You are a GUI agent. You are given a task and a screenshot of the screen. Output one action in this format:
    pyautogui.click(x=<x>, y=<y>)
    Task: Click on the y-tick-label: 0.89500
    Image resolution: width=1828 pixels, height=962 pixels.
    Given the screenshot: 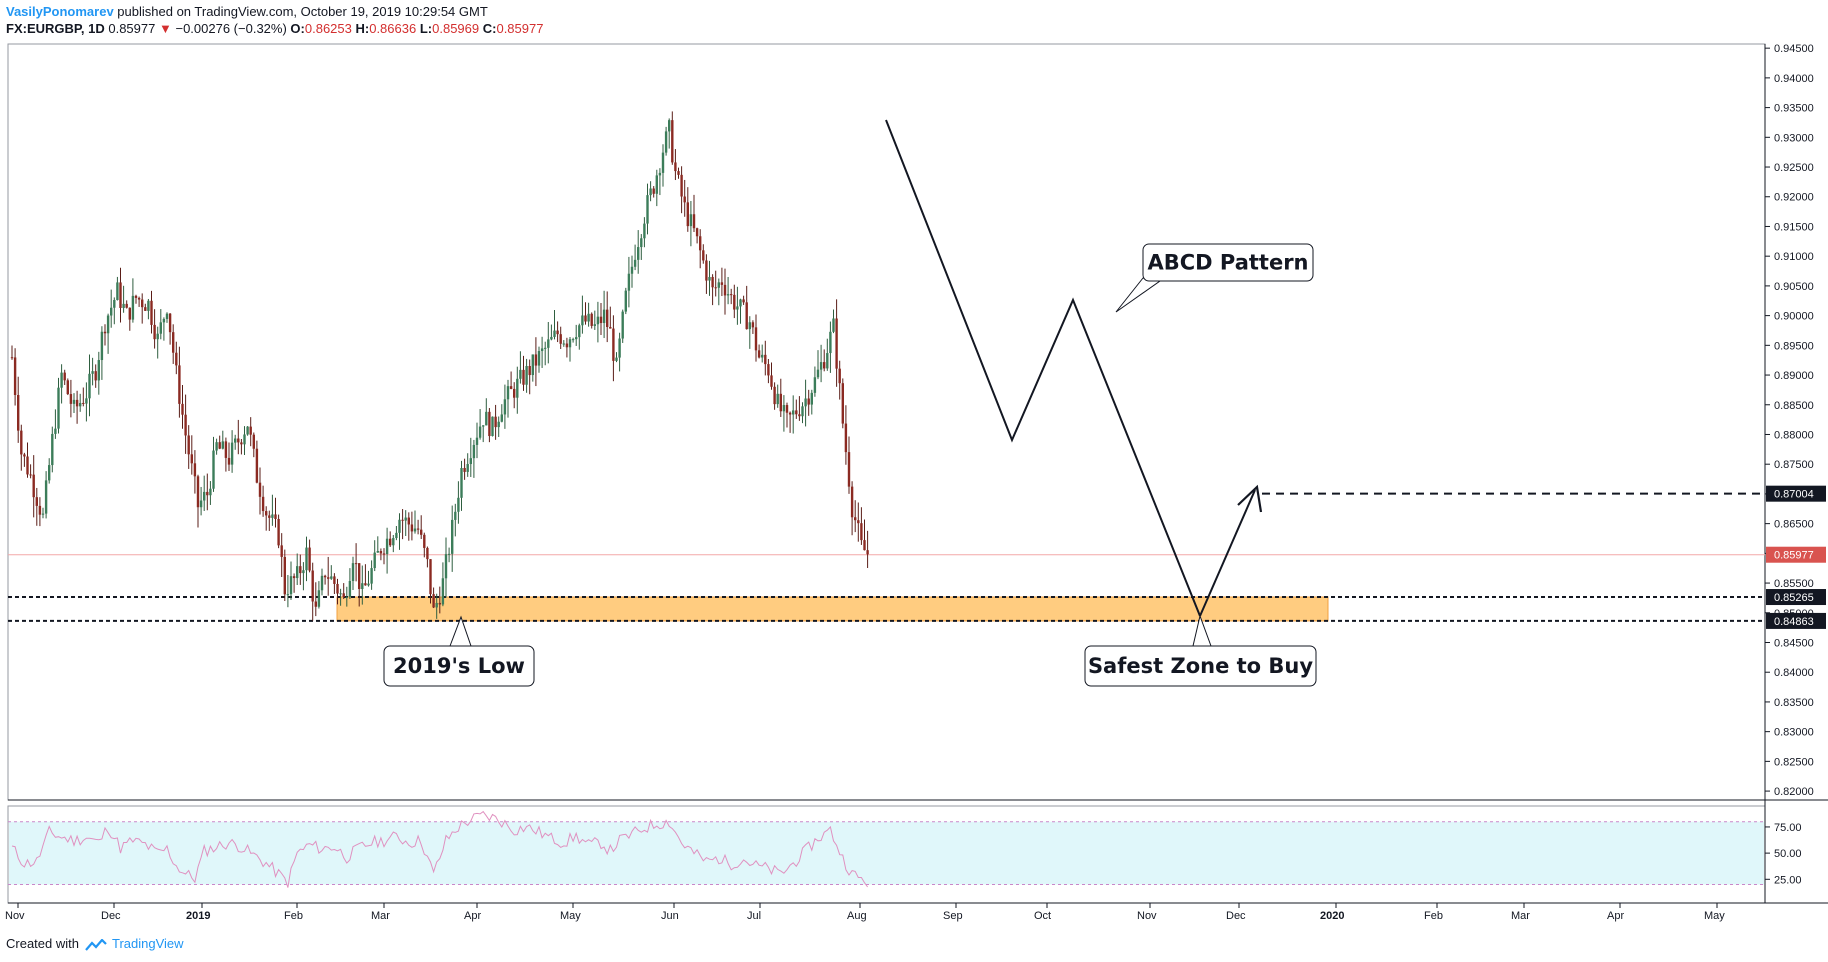 What is the action you would take?
    pyautogui.click(x=1794, y=346)
    